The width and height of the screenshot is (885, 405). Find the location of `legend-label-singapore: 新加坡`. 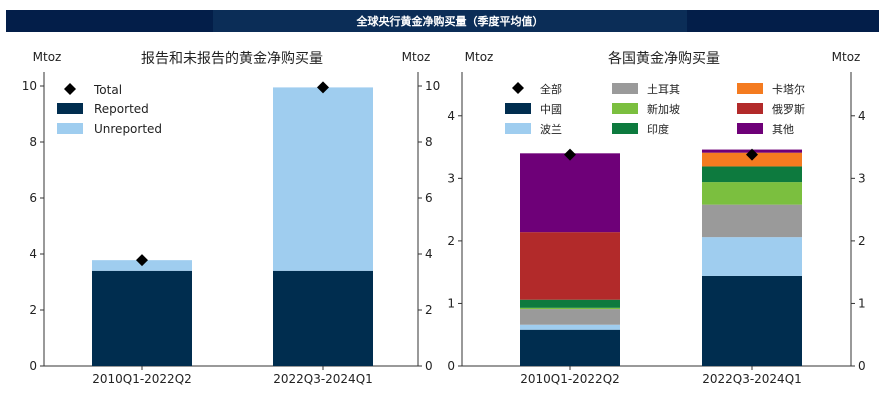

legend-label-singapore: 新加坡 is located at coordinates (663, 109).